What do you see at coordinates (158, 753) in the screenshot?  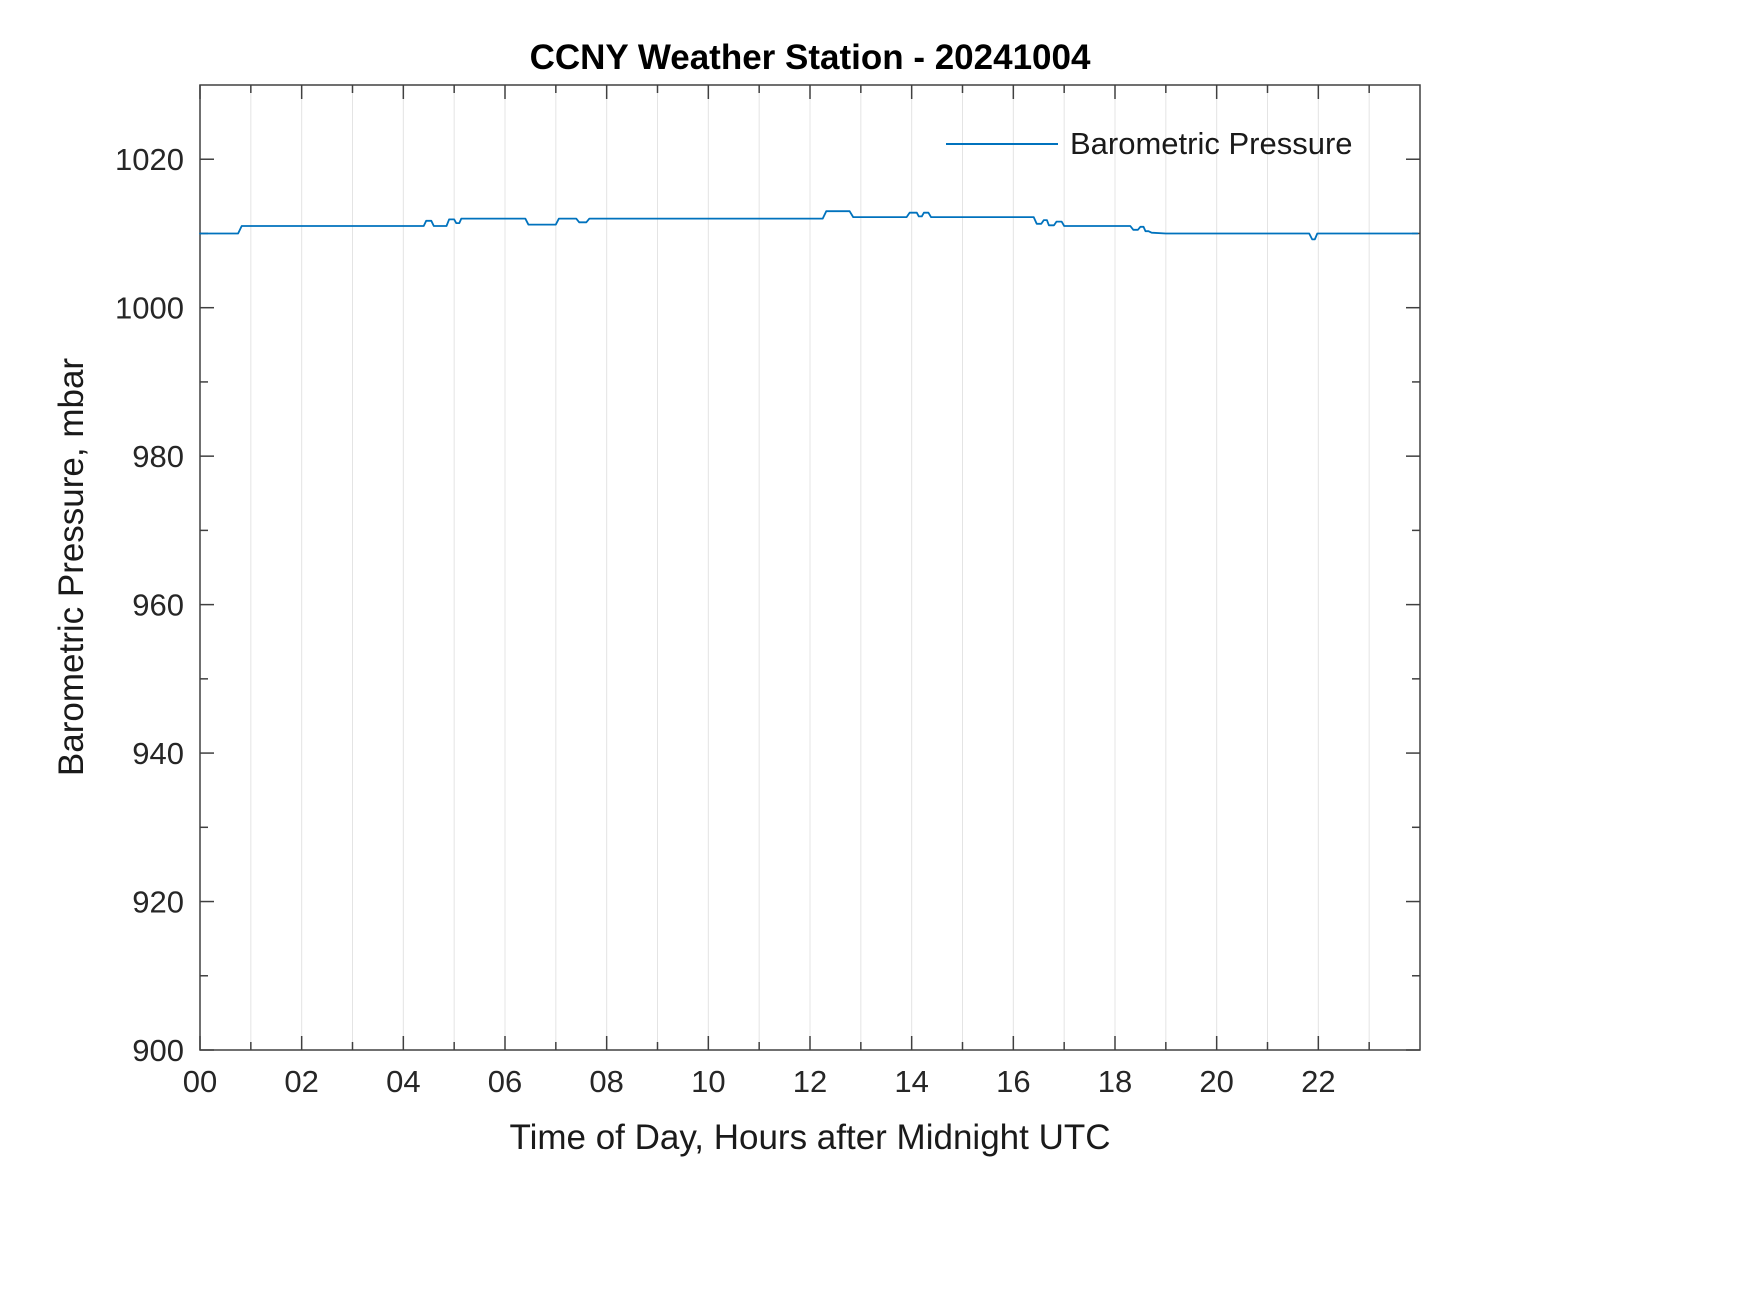 I see `svg-text: 940` at bounding box center [158, 753].